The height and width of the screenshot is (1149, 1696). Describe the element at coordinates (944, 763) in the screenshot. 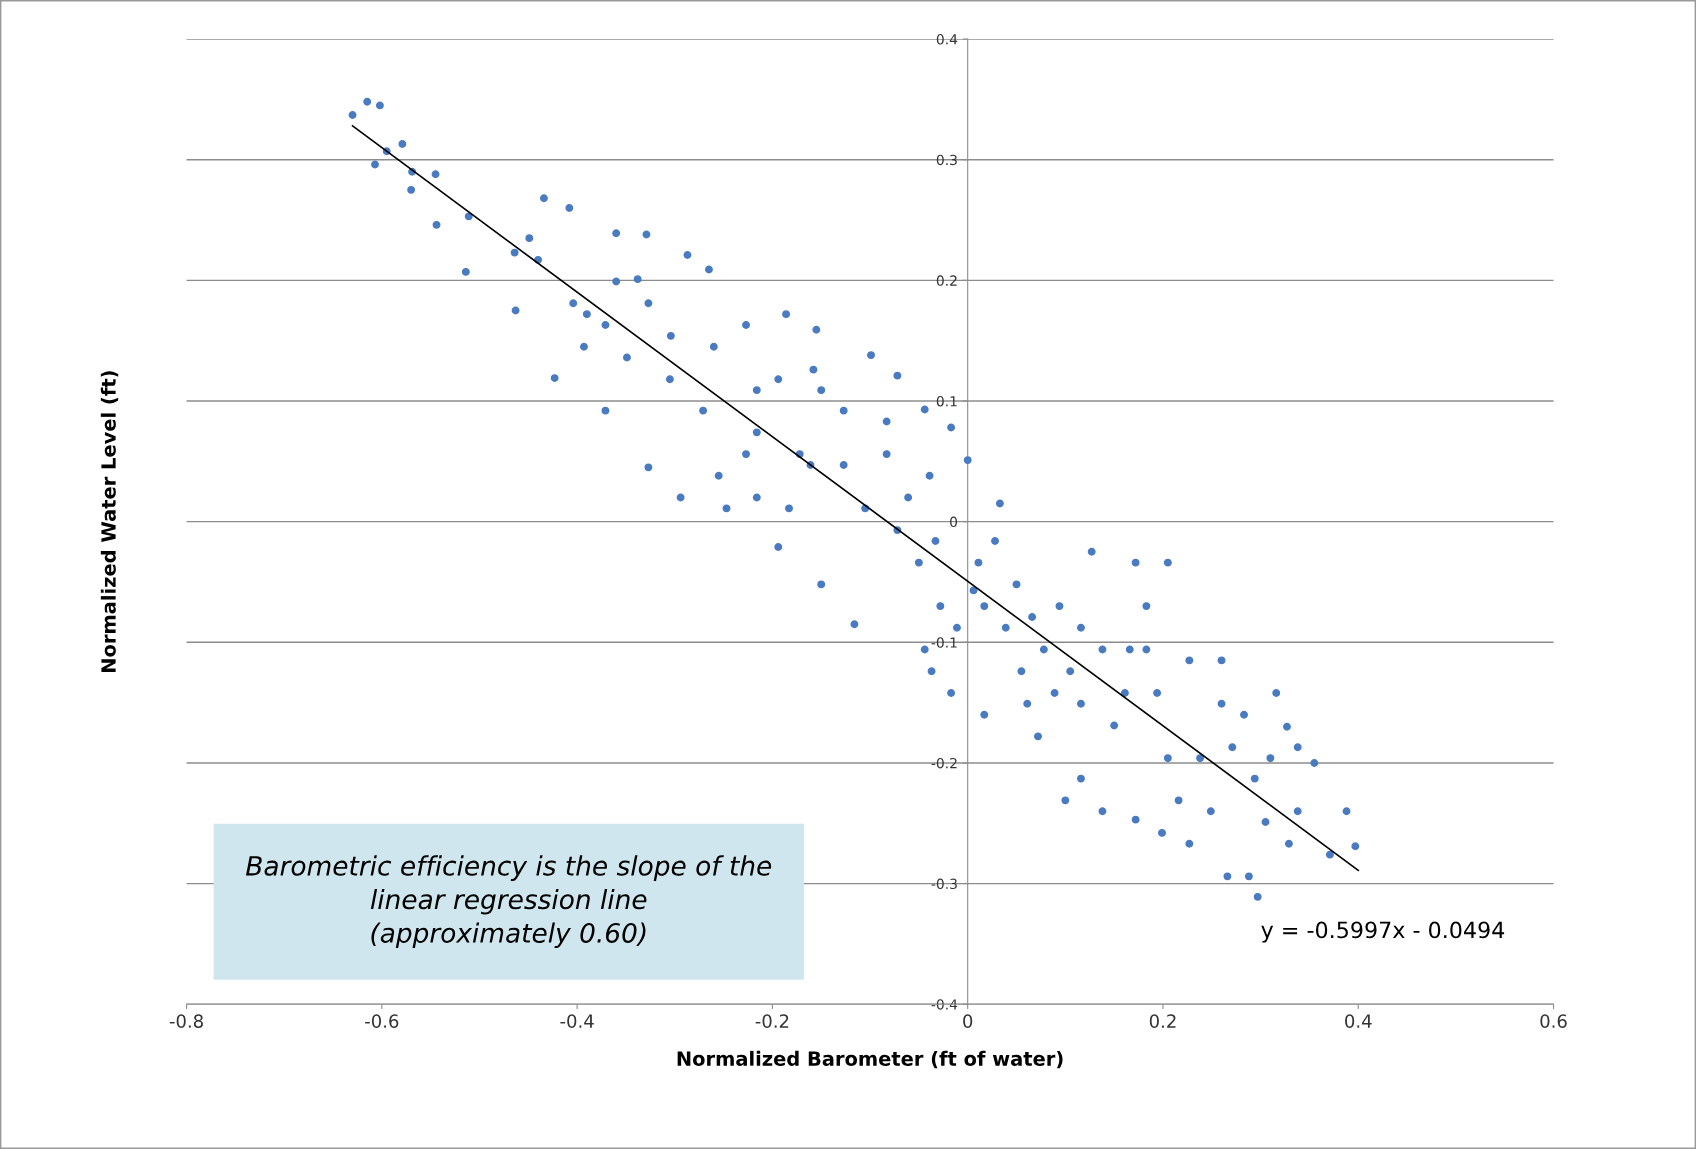

I see `y-tick-label: -0.2` at that location.